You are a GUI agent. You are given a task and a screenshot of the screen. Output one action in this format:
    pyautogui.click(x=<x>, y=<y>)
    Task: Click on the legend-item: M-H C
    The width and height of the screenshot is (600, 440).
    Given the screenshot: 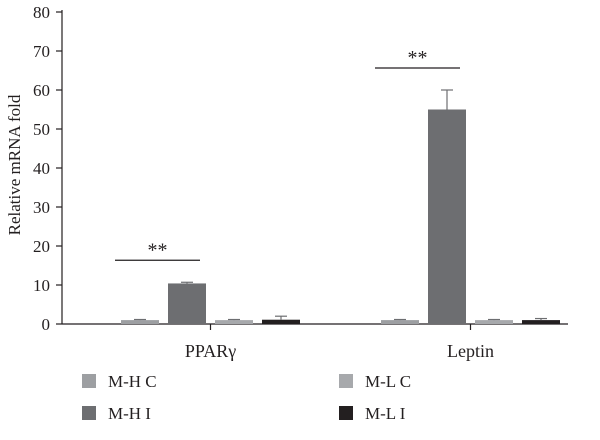 What is the action you would take?
    pyautogui.click(x=119, y=381)
    